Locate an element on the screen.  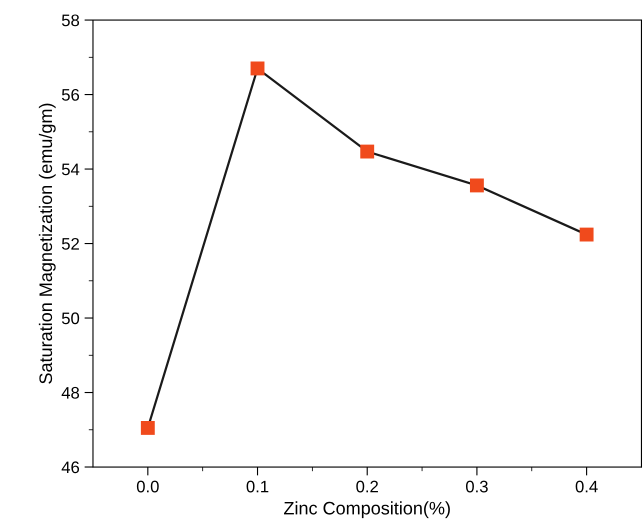
x-tick-label: 0.0 is located at coordinates (147, 486).